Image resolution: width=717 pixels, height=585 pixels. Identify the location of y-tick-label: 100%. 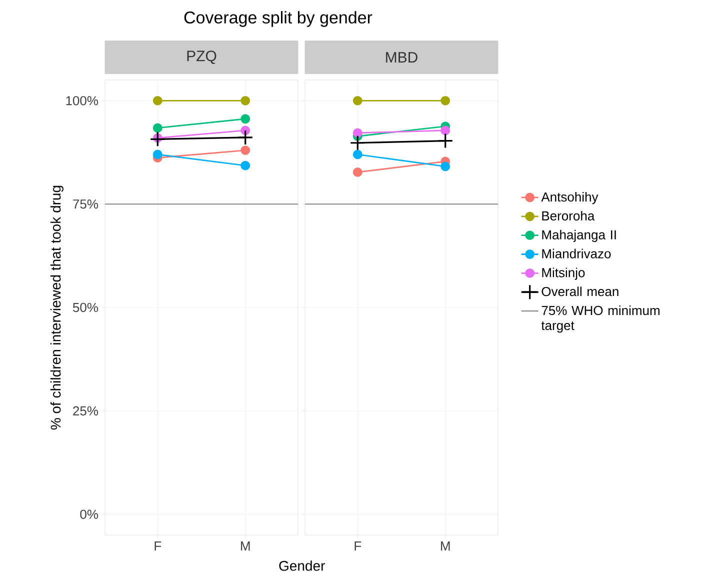
(82, 101).